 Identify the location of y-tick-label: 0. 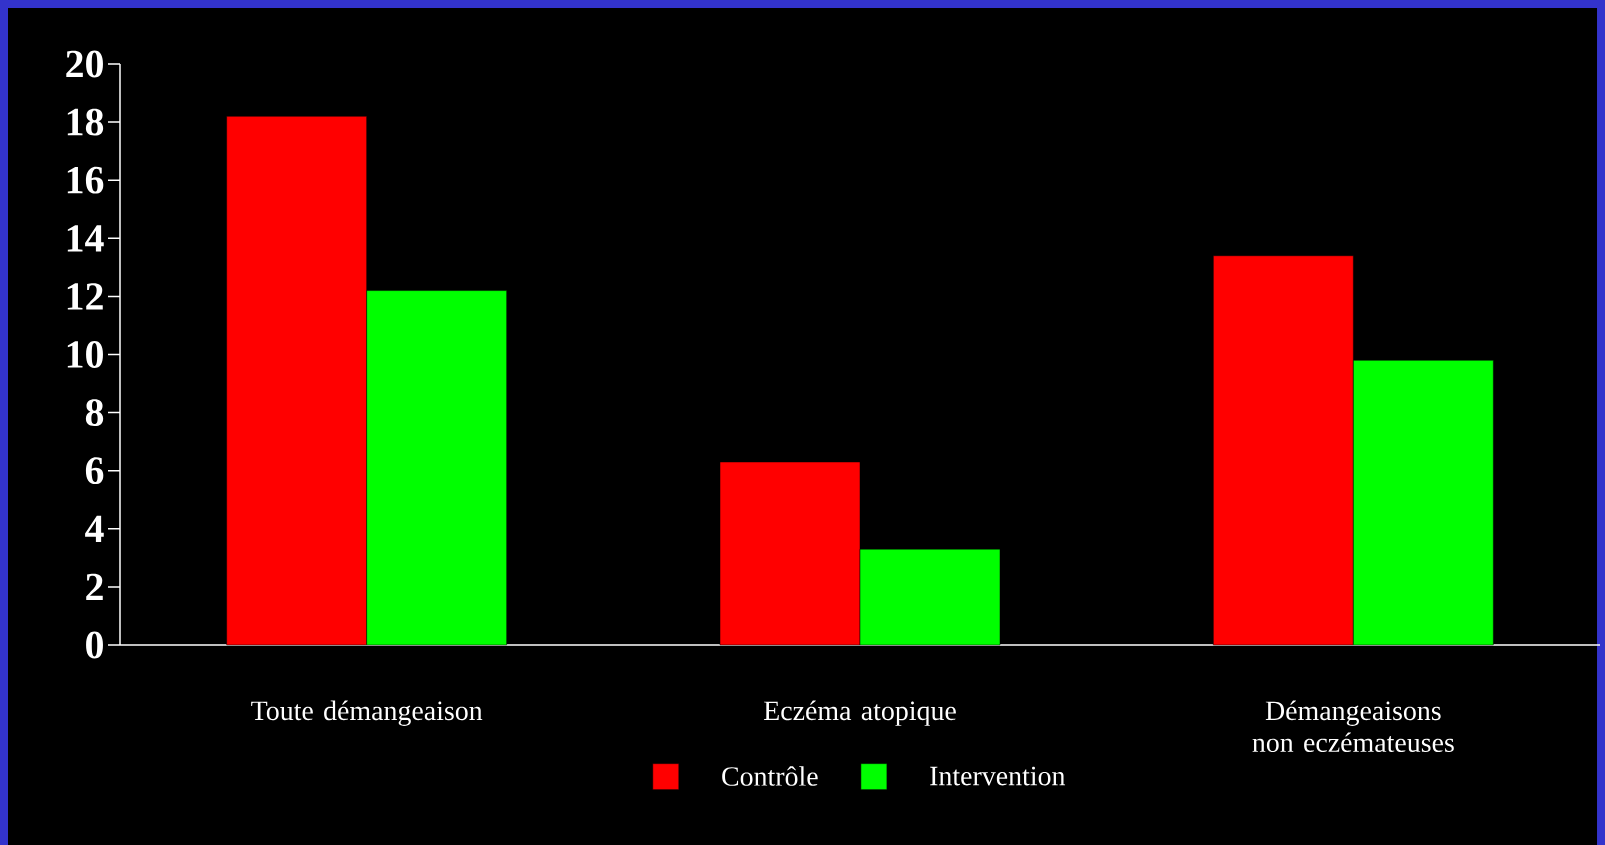
(94, 645).